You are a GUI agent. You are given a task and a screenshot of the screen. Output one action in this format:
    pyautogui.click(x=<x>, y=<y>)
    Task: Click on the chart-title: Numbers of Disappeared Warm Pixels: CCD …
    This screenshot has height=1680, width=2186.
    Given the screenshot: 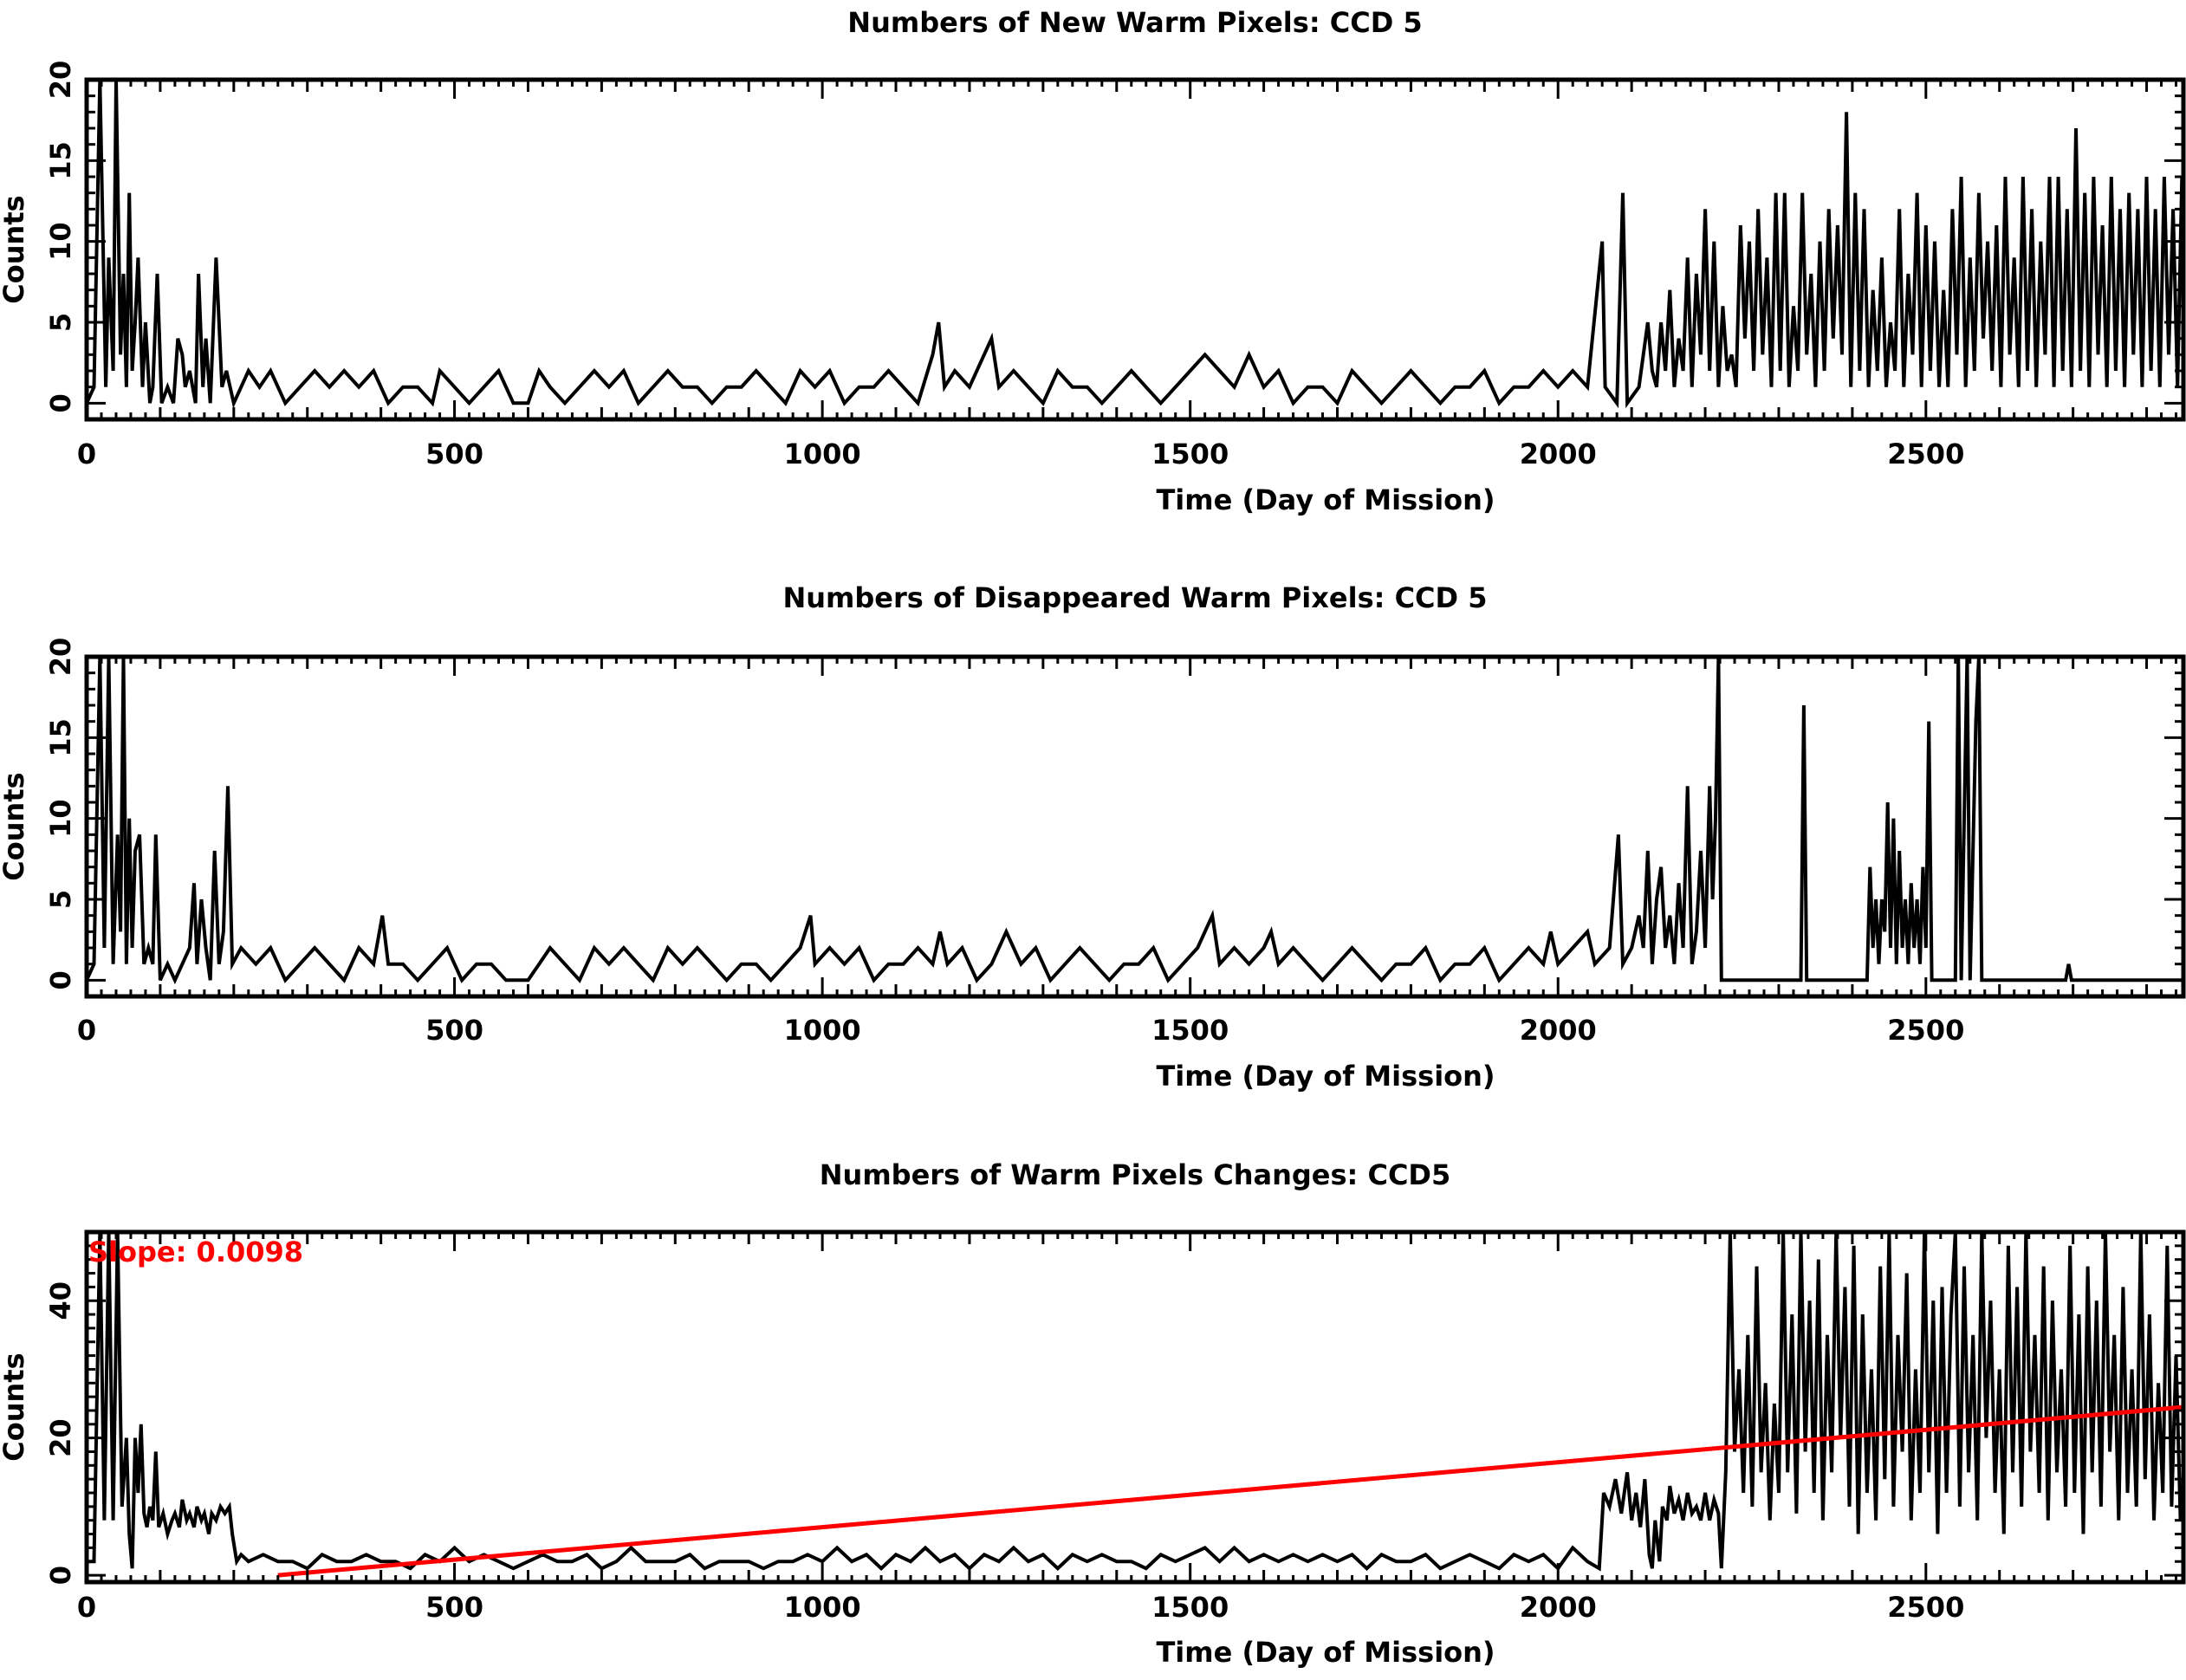 What is the action you would take?
    pyautogui.click(x=1134, y=597)
    